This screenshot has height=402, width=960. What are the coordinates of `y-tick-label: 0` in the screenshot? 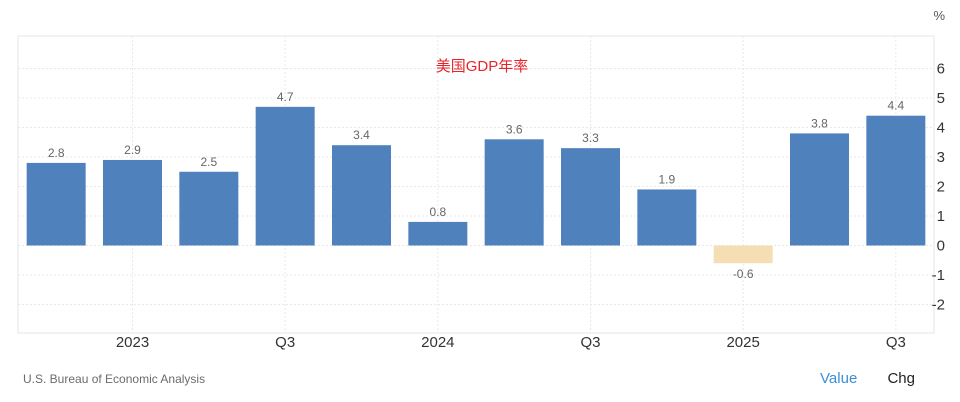 It's located at (941, 246).